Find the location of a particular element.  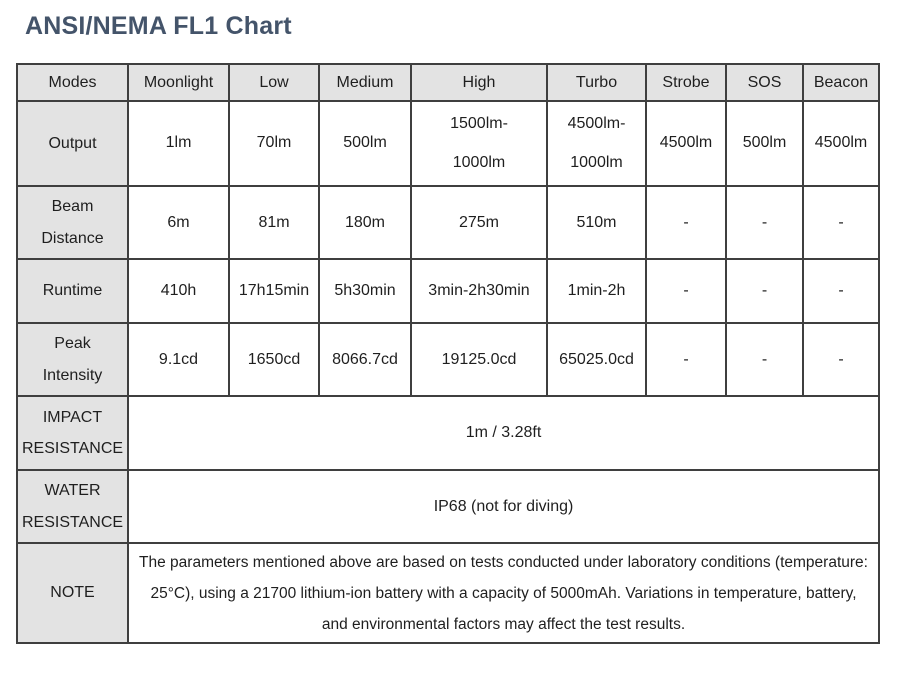

cell-beam-beacon: - is located at coordinates (841, 222).